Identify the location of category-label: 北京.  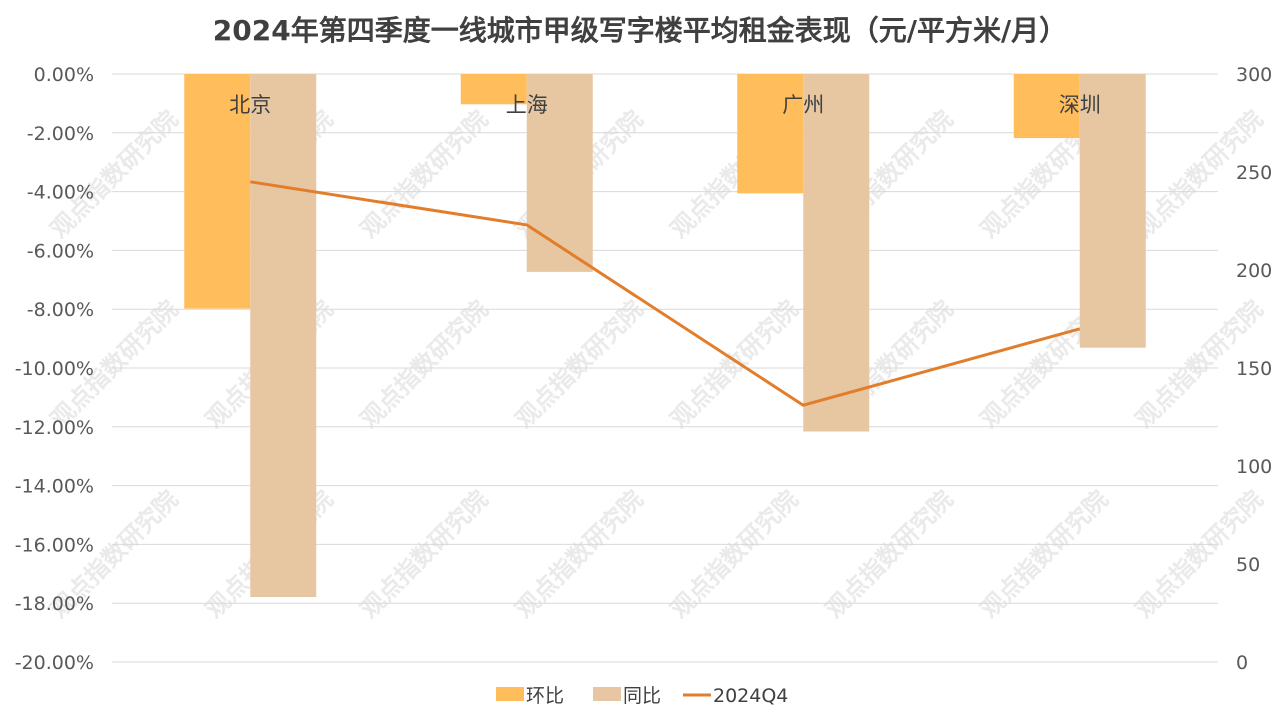
(250, 105).